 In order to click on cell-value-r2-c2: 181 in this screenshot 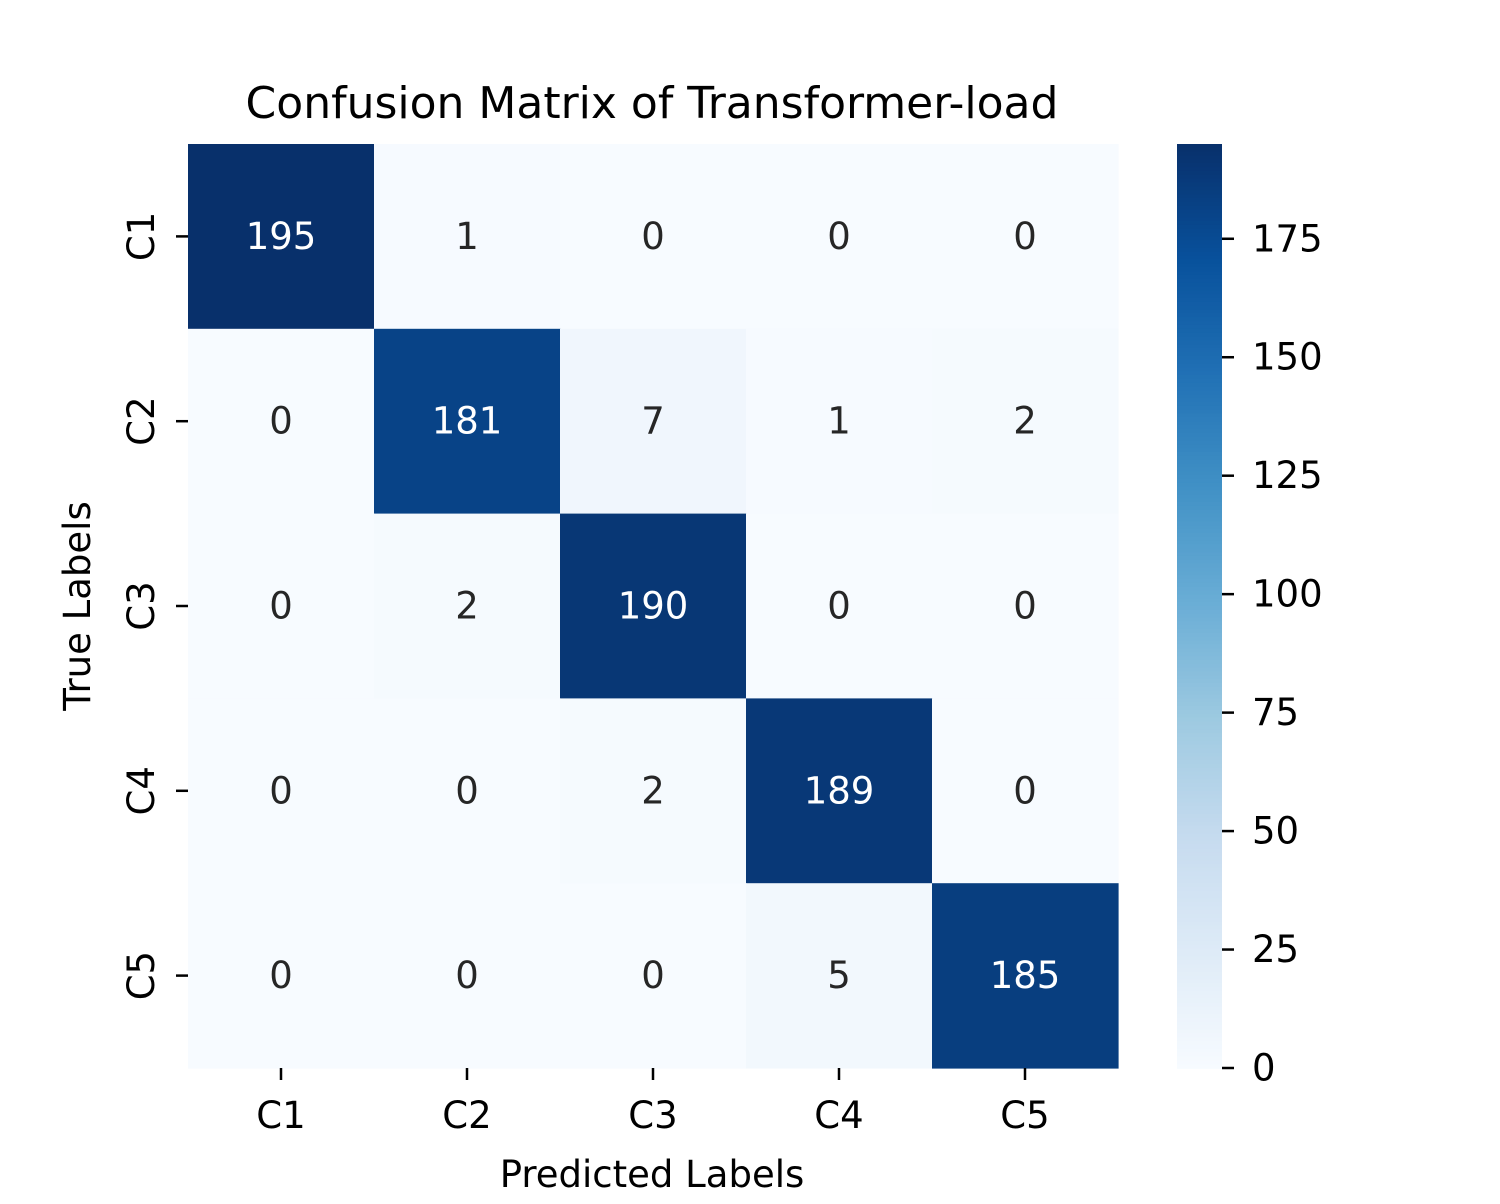, I will do `click(467, 421)`.